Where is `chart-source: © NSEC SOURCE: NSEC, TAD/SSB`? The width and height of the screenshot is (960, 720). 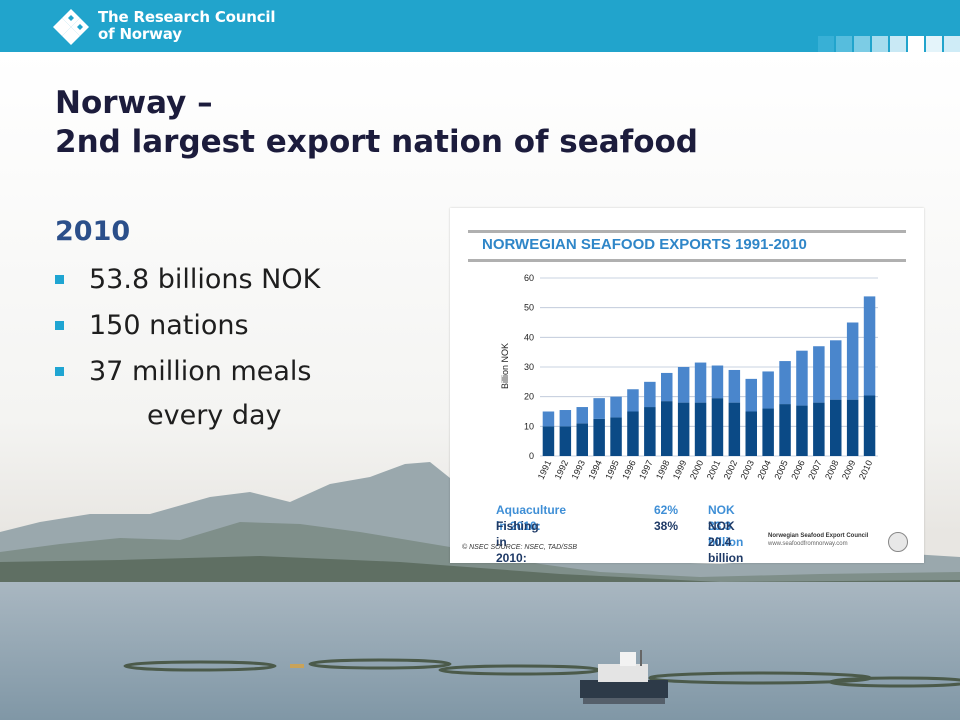
chart-source: © NSEC SOURCE: NSEC, TAD/SSB is located at coordinates (520, 547).